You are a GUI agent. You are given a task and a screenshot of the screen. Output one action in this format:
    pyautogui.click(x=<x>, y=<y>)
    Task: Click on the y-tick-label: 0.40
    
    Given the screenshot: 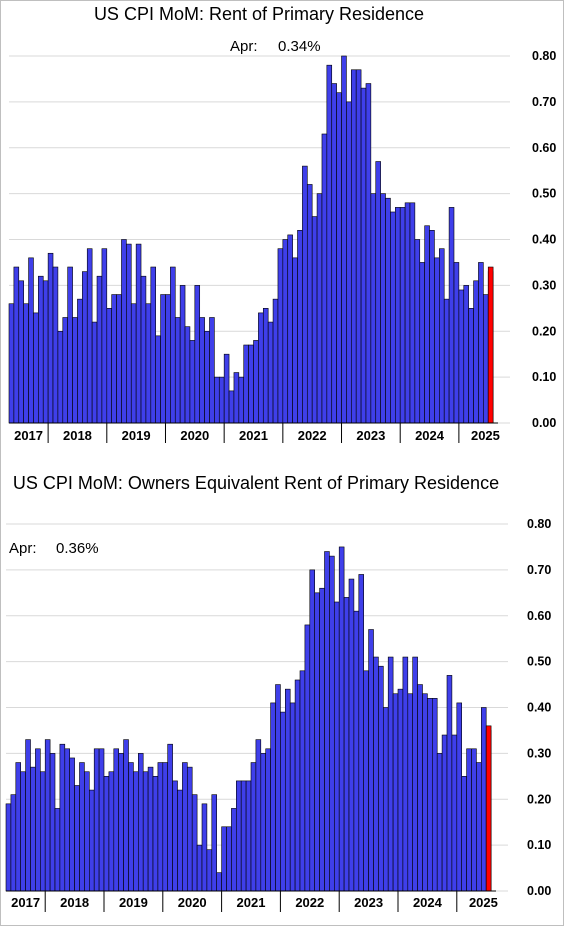 What is the action you would take?
    pyautogui.click(x=544, y=240)
    